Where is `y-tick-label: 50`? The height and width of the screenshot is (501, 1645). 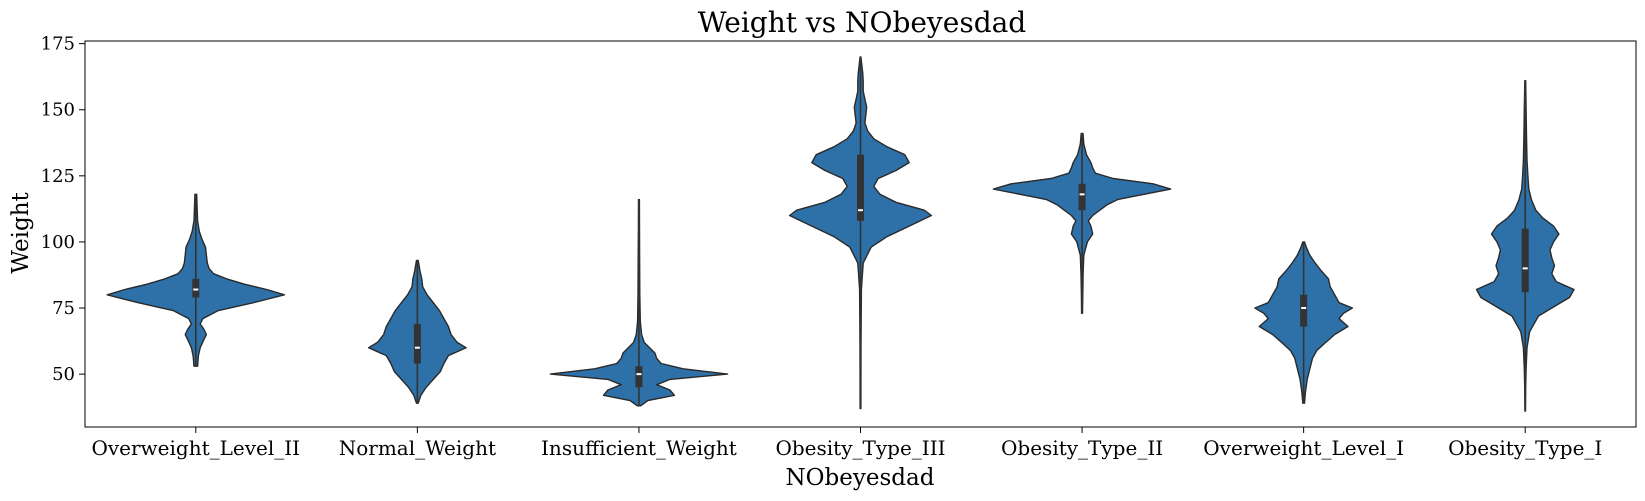
y-tick-label: 50 is located at coordinates (63, 374).